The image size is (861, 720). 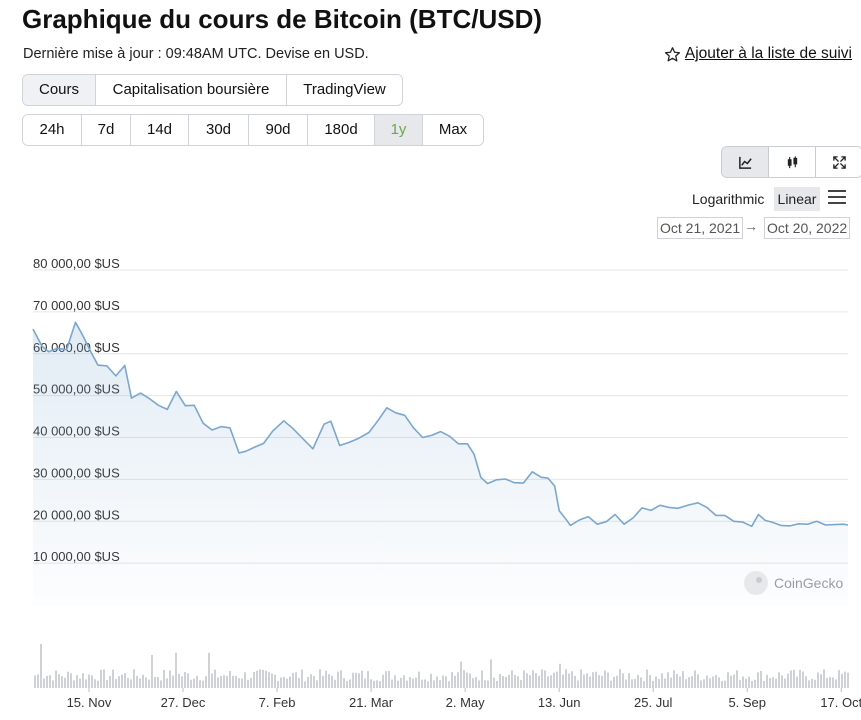 What do you see at coordinates (344, 90) in the screenshot?
I see `tab-tradingview: TradingView` at bounding box center [344, 90].